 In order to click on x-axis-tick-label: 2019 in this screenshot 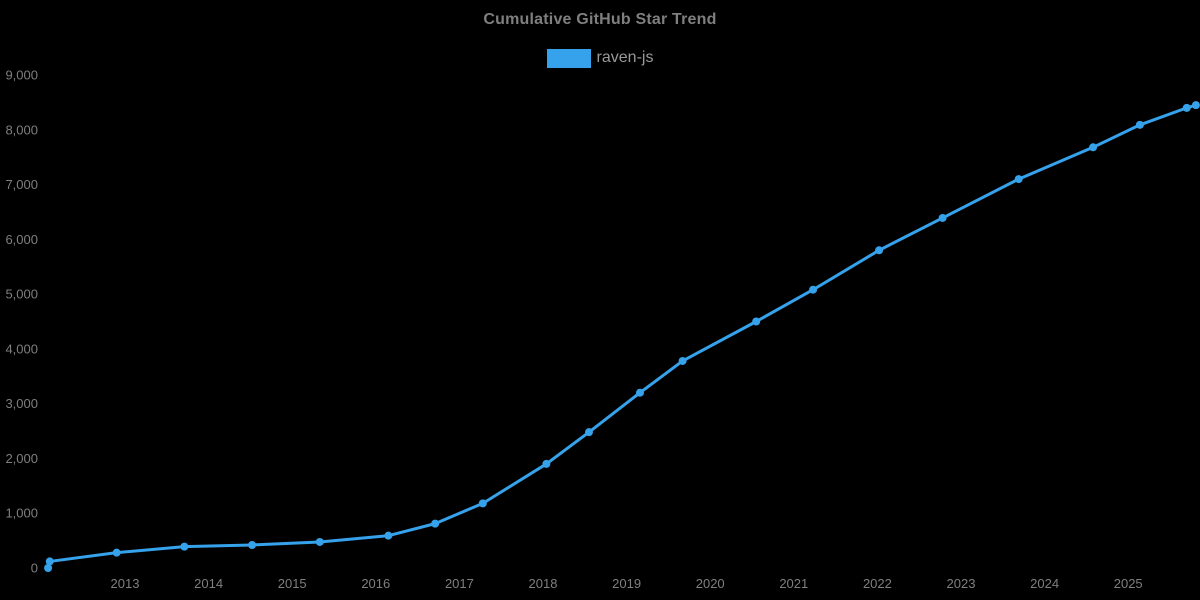, I will do `click(626, 583)`.